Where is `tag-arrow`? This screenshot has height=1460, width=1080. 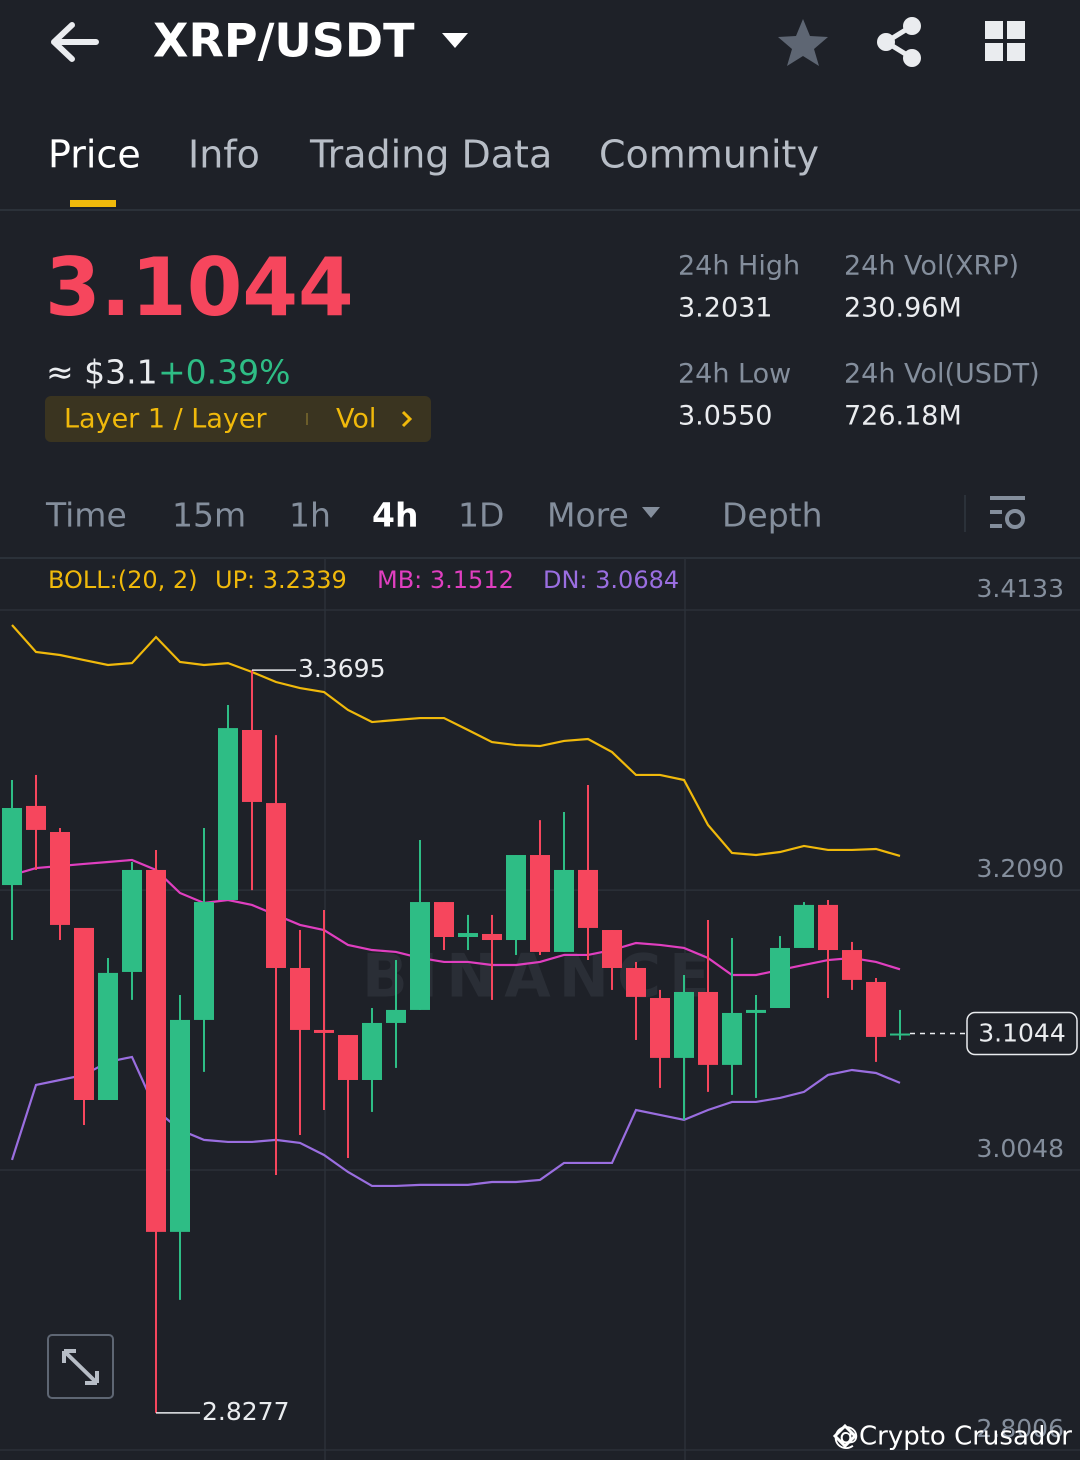 tag-arrow is located at coordinates (407, 419).